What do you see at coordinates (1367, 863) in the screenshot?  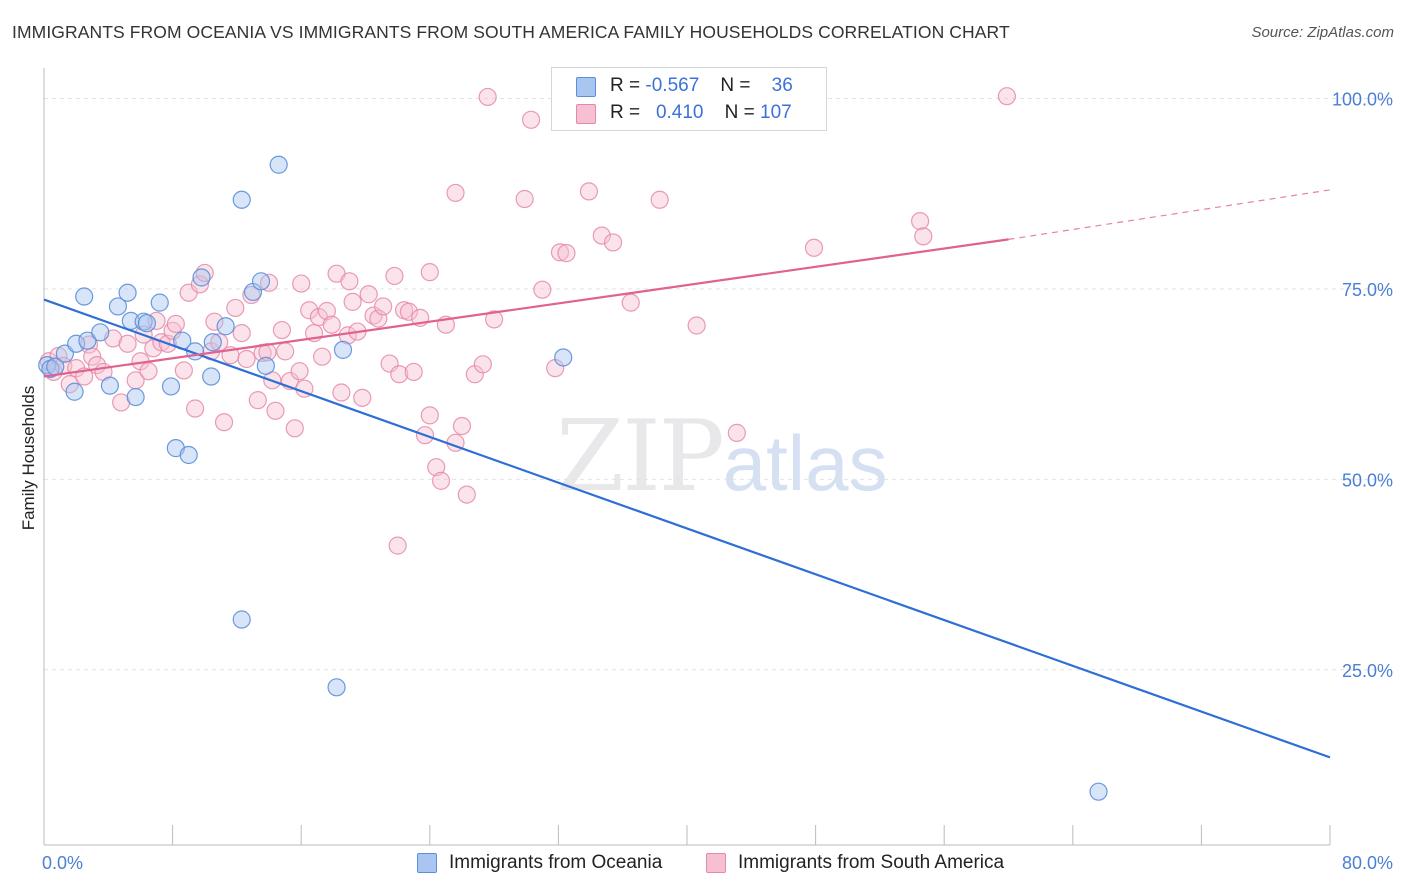 I see `x-tick-label-max: 80.0%` at bounding box center [1367, 863].